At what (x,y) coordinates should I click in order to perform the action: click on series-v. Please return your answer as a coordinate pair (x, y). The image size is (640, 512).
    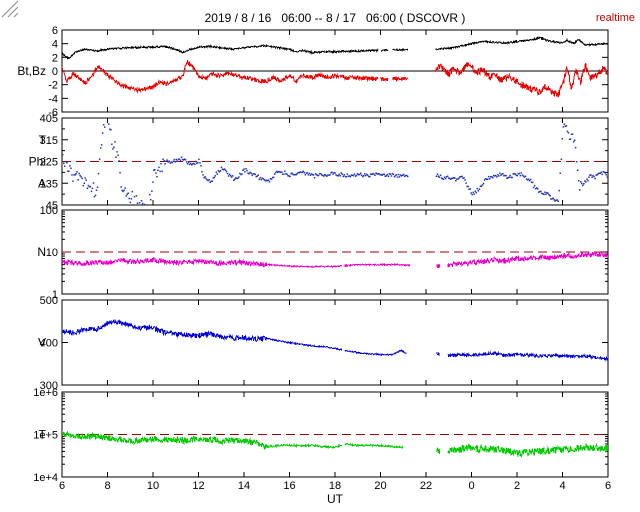
    Looking at the image, I should click on (335, 340).